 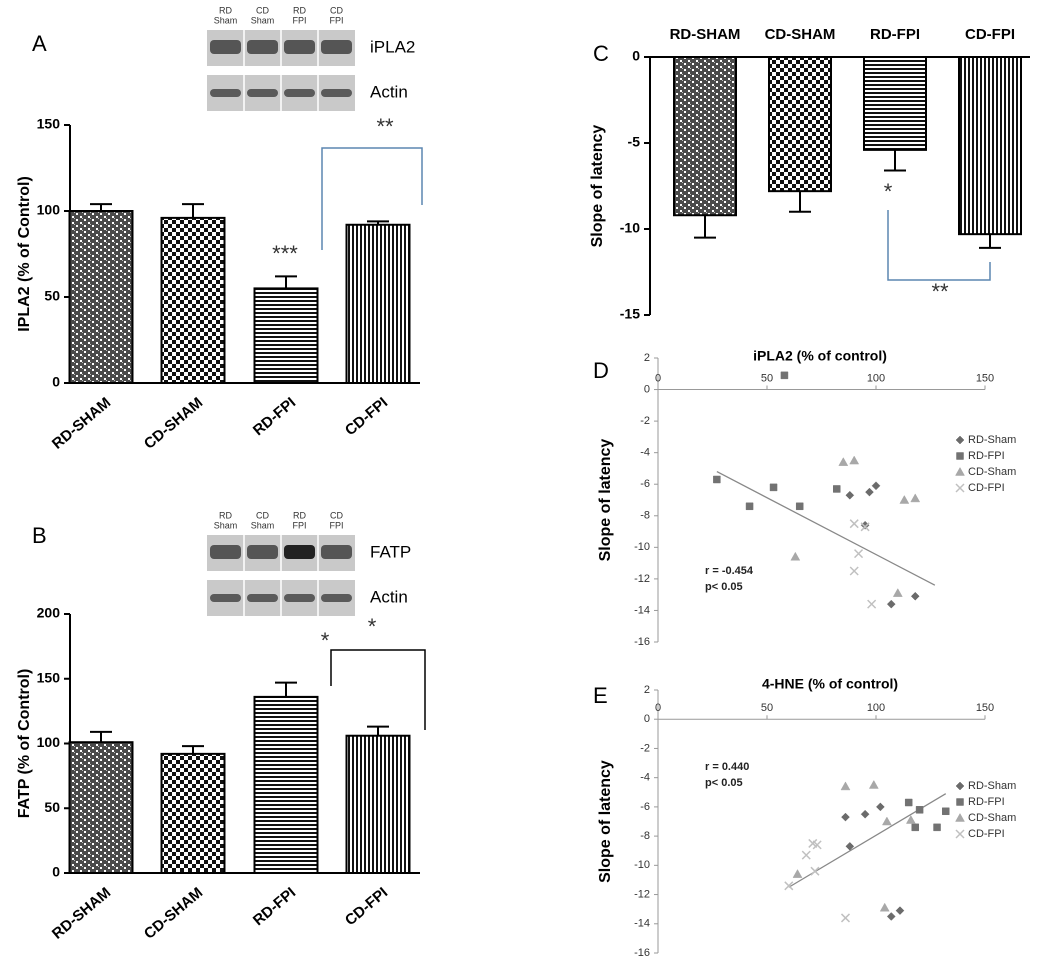 I want to click on x-tick-label: RD-SHAM, so click(x=81, y=423).